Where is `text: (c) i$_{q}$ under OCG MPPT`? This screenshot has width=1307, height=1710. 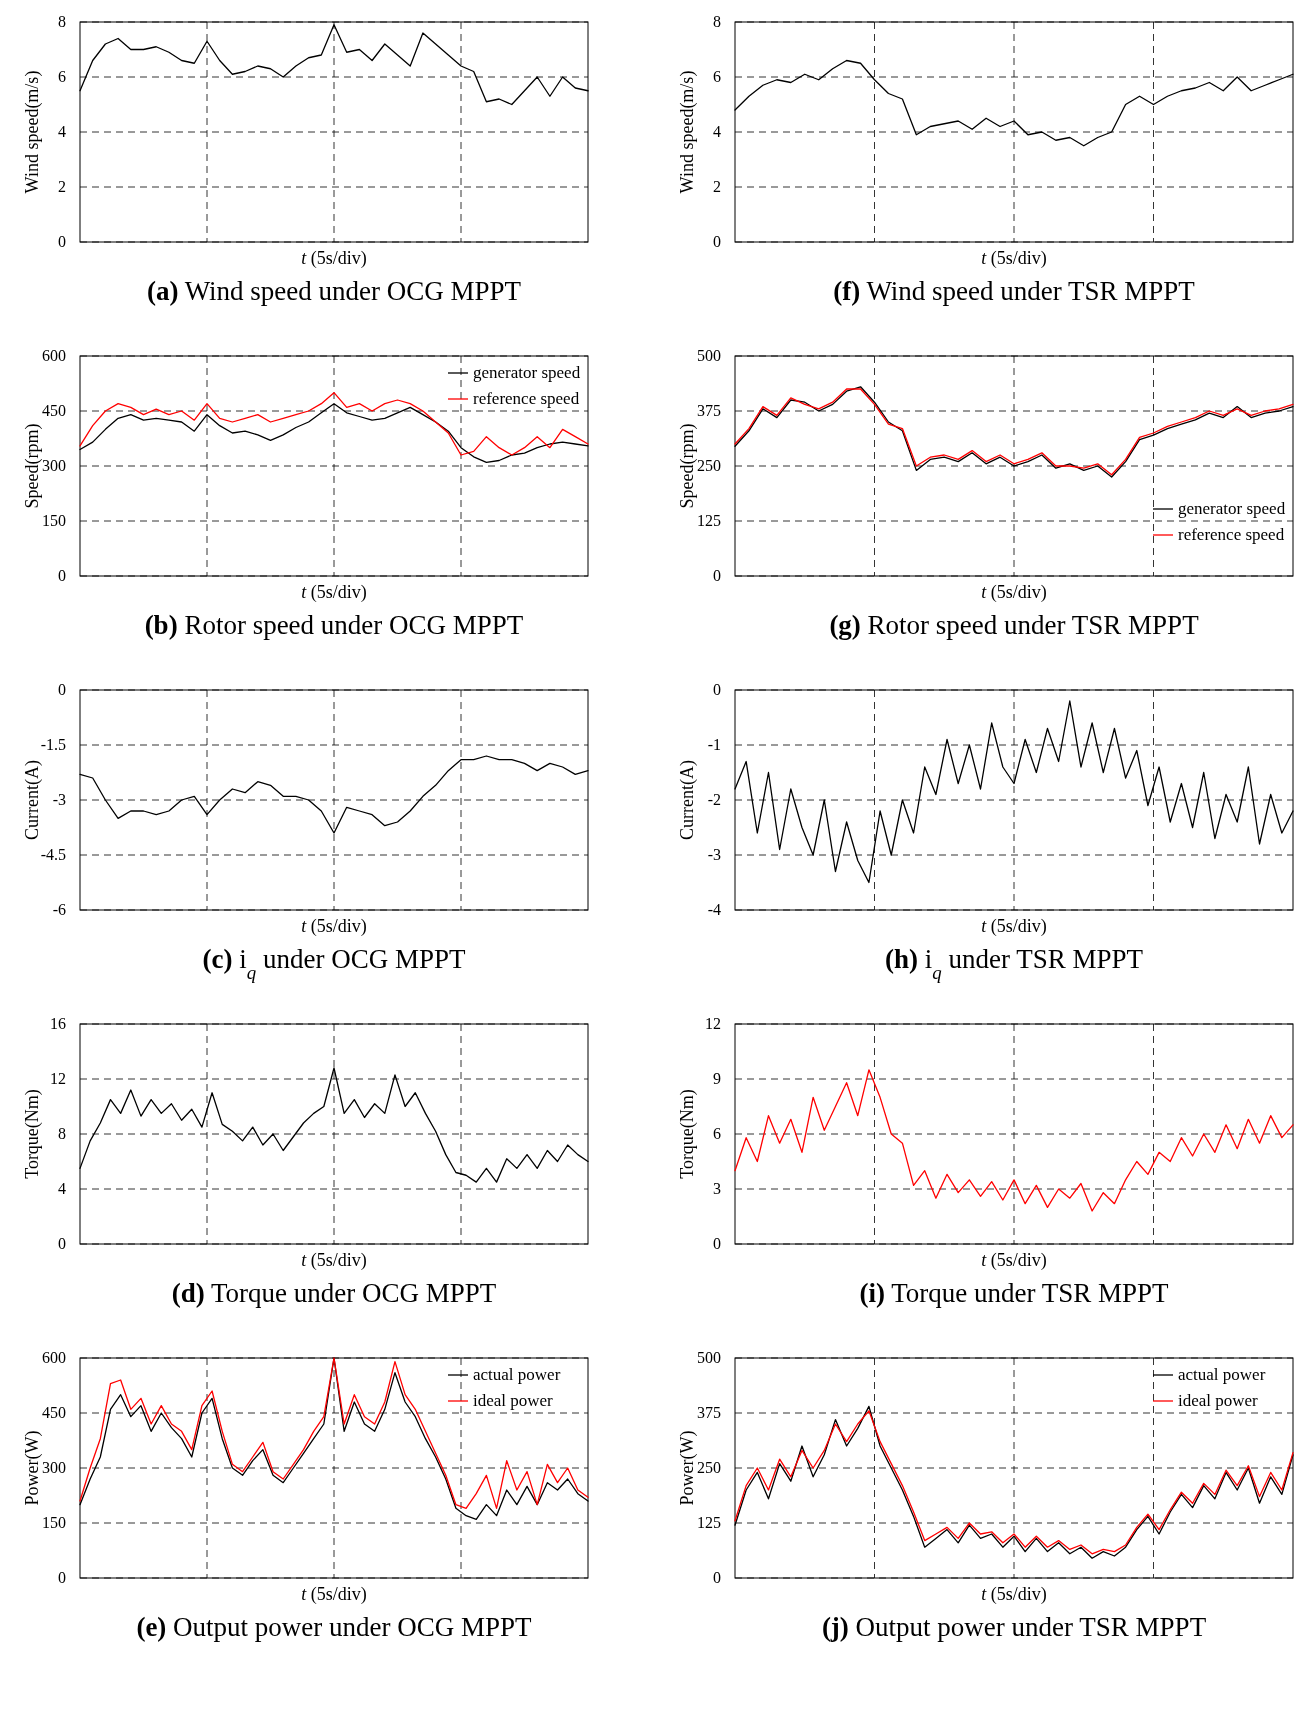 text: (c) i$_{q}$ under OCG MPPT is located at coordinates (334, 963).